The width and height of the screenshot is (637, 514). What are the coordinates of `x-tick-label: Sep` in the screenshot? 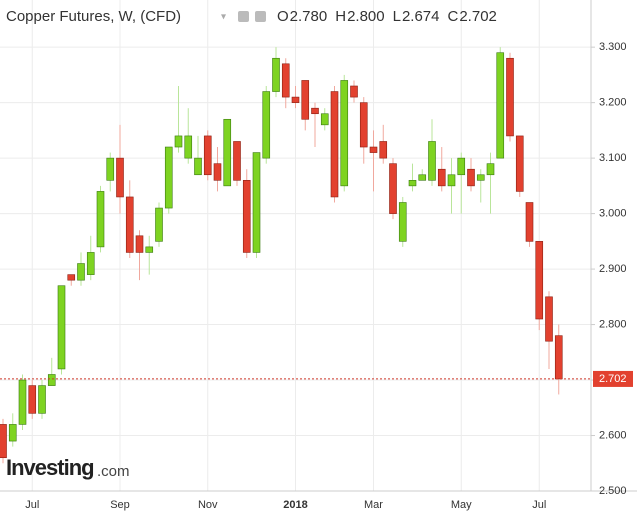 It's located at (120, 505).